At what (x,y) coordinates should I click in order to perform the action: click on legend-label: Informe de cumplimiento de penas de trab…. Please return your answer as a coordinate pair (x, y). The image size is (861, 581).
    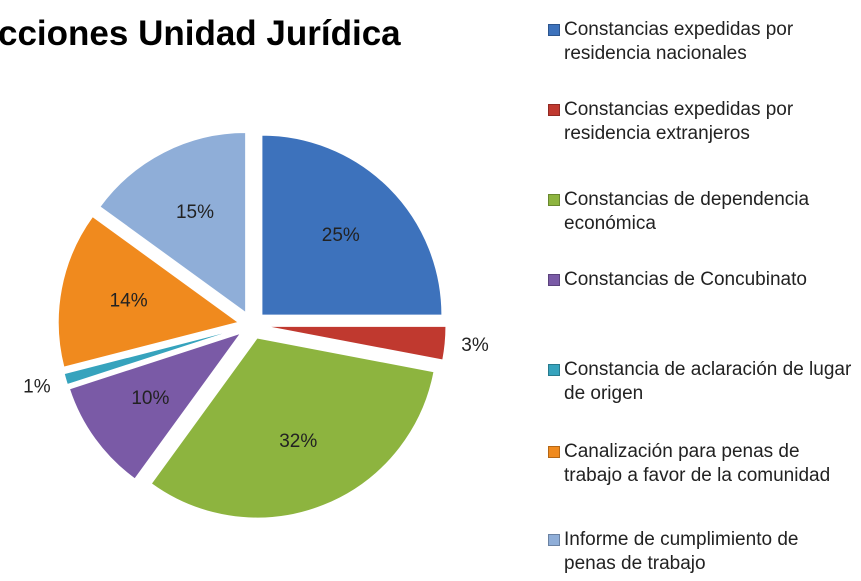
    Looking at the image, I should click on (681, 551).